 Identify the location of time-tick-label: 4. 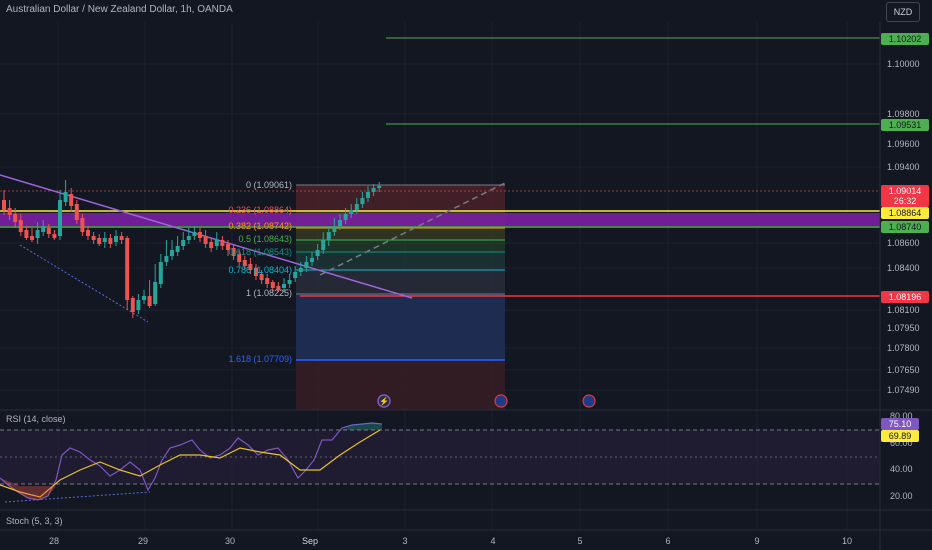
(492, 541).